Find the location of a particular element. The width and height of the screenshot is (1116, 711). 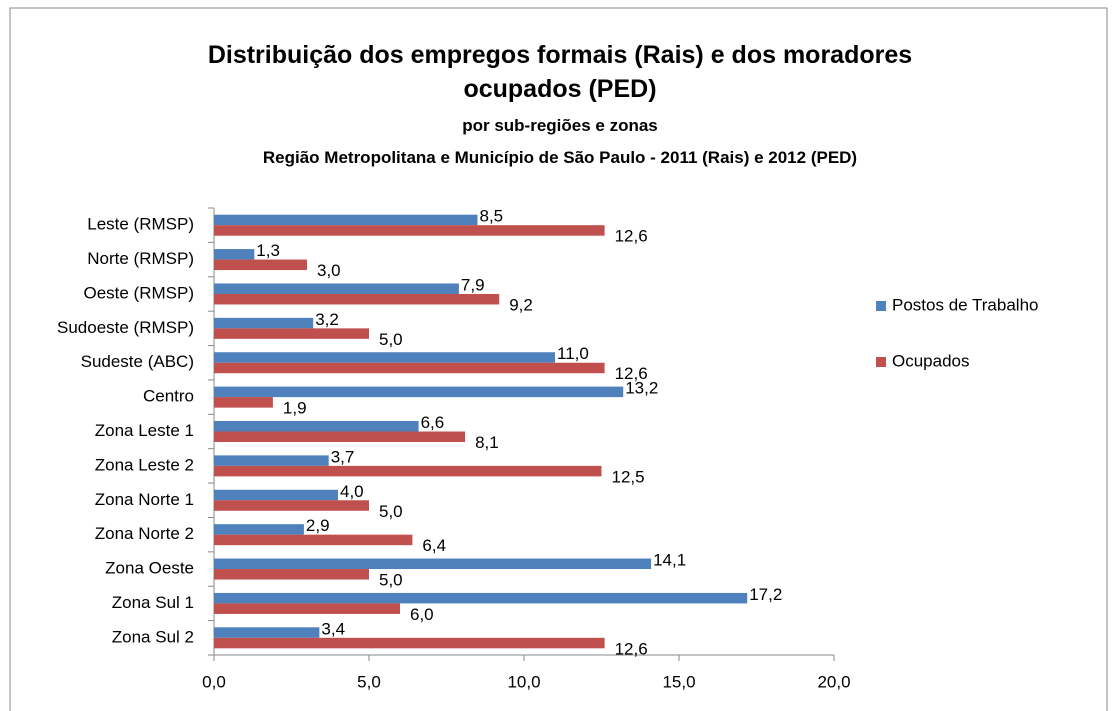

value-label: 3,2 is located at coordinates (327, 319).